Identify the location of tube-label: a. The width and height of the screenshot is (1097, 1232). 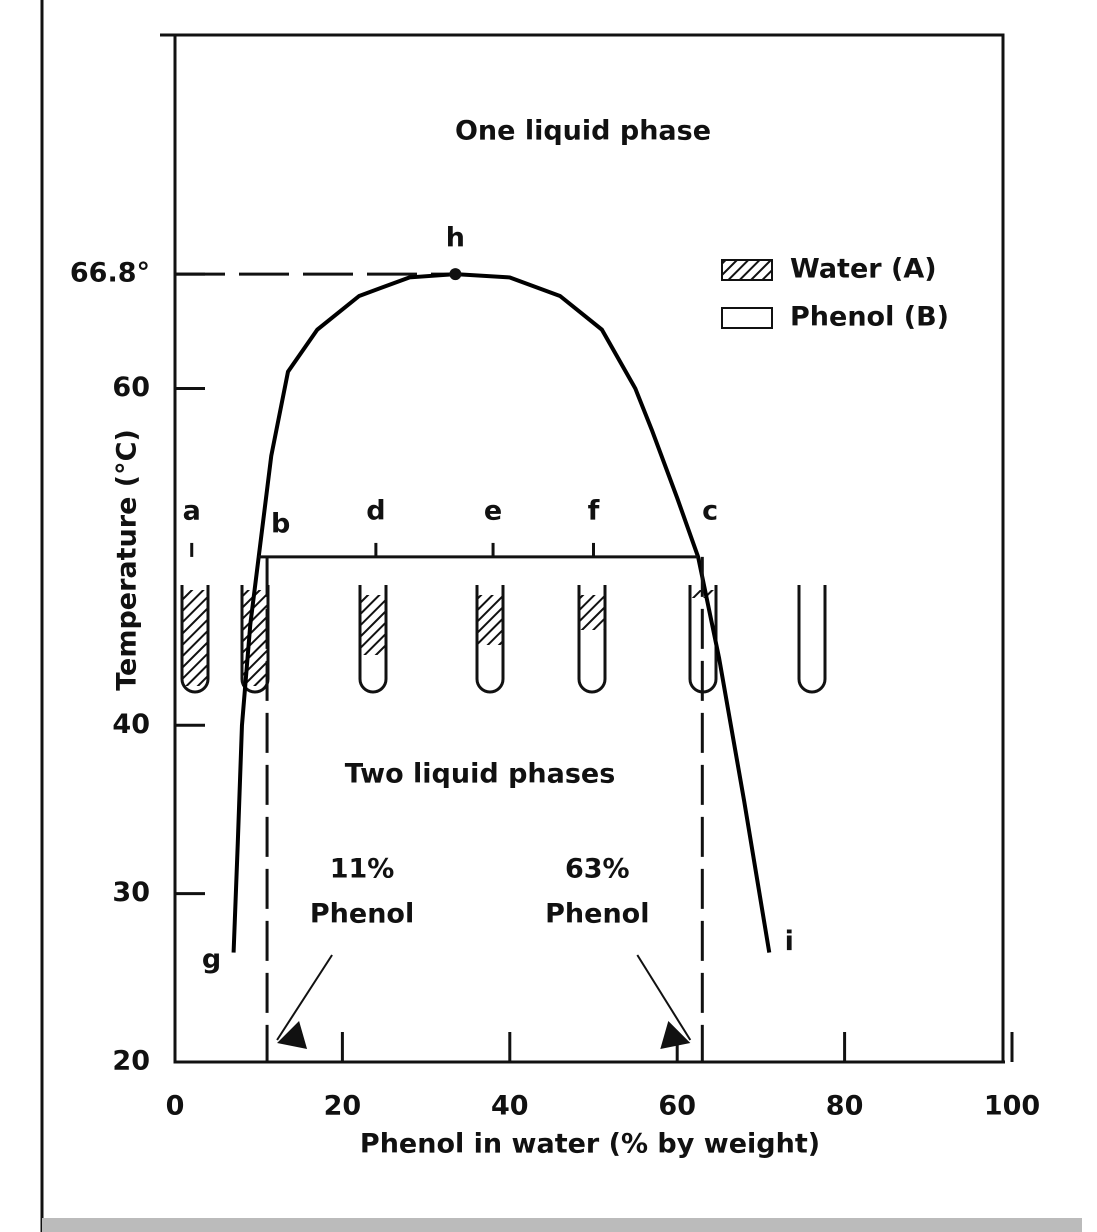
(192, 510).